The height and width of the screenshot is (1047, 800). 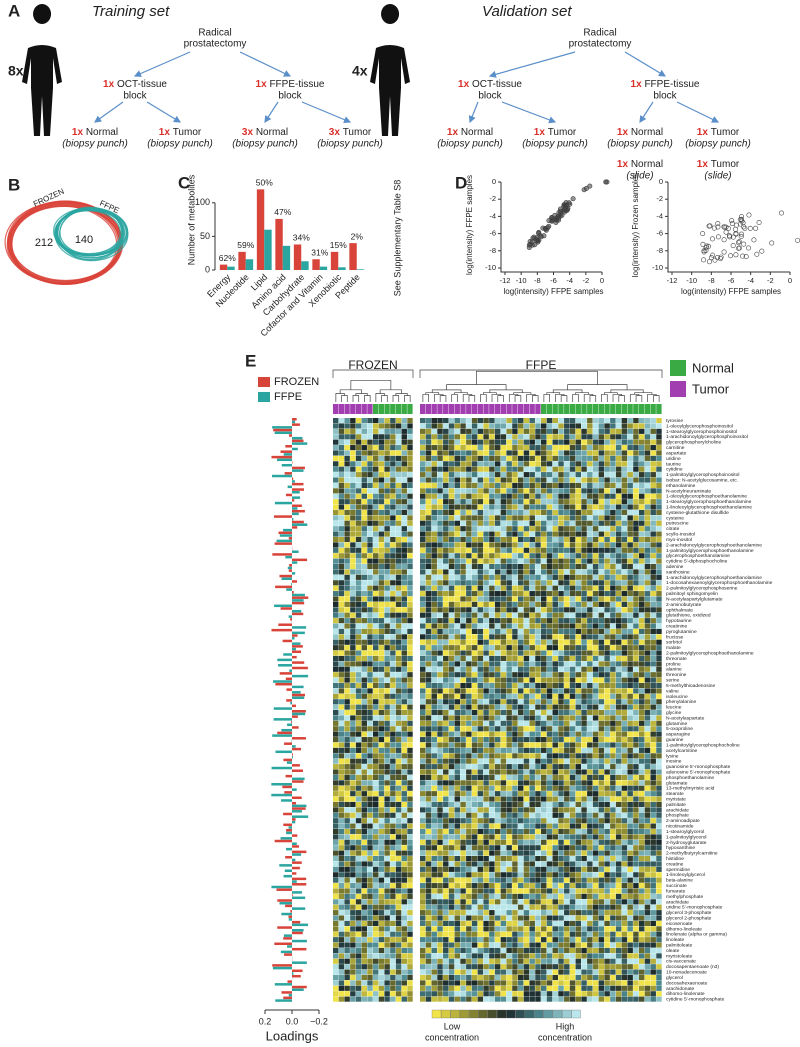 What do you see at coordinates (659, 198) in the screenshot?
I see `y-tick-label: -2` at bounding box center [659, 198].